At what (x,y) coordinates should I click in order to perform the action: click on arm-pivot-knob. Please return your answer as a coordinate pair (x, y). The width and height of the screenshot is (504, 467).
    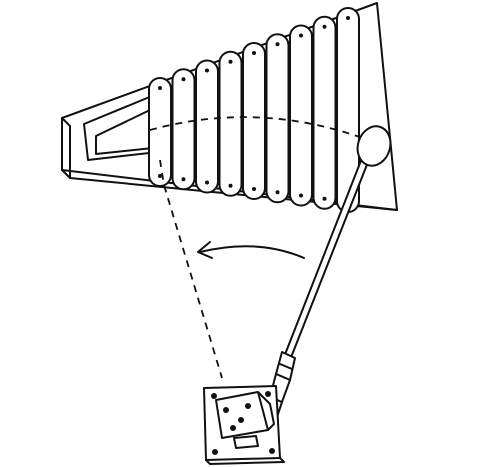
    Looking at the image, I should click on (374, 146).